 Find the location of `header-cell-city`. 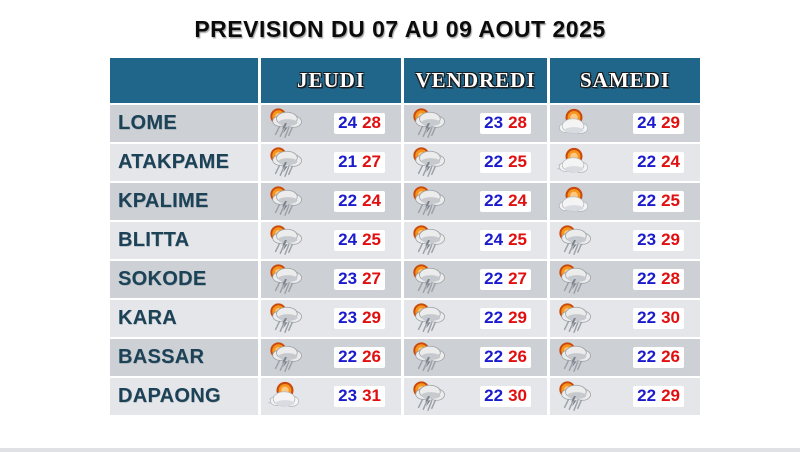

header-cell-city is located at coordinates (184, 80).